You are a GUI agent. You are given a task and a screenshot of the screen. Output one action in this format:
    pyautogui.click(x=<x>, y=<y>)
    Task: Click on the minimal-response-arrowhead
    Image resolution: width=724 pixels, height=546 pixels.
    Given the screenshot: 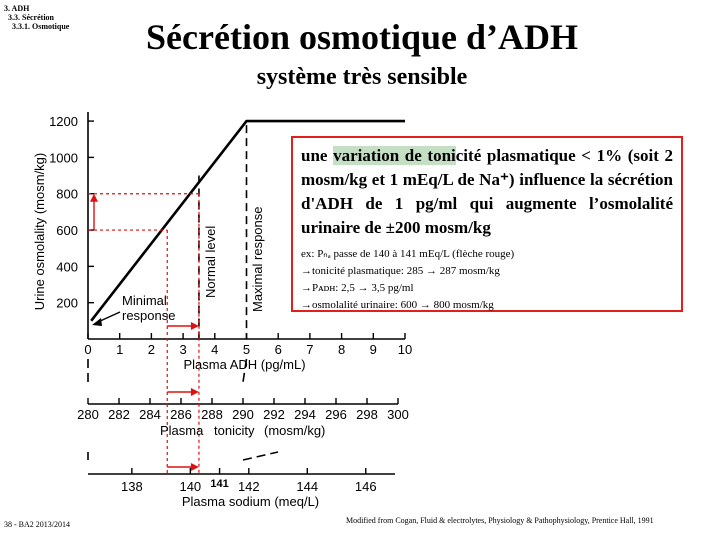 What is the action you would take?
    pyautogui.click(x=97, y=322)
    